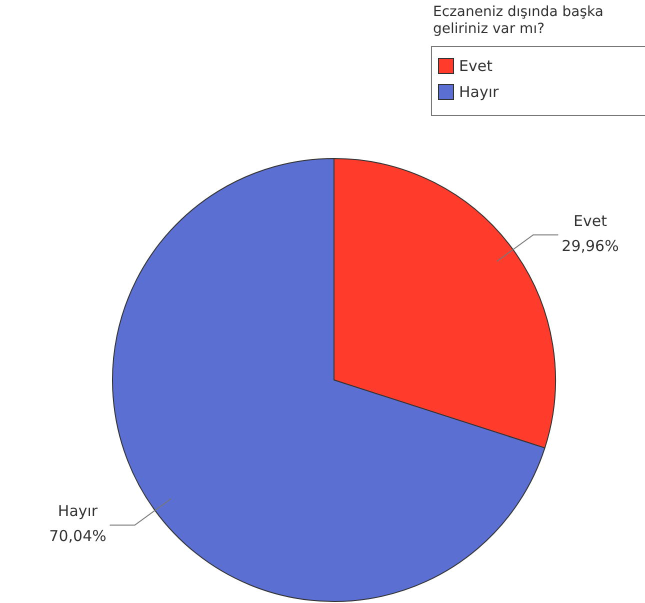 This screenshot has height=603, width=645. I want to click on slice-label: Hayır, so click(78, 511).